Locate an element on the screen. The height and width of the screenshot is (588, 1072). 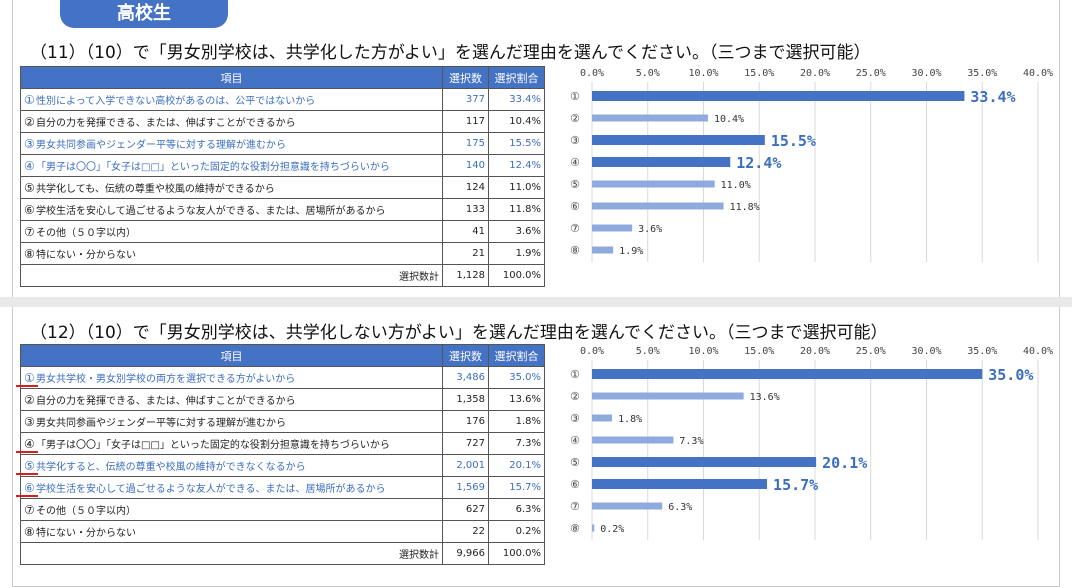
row-count: 124 is located at coordinates (465, 187).